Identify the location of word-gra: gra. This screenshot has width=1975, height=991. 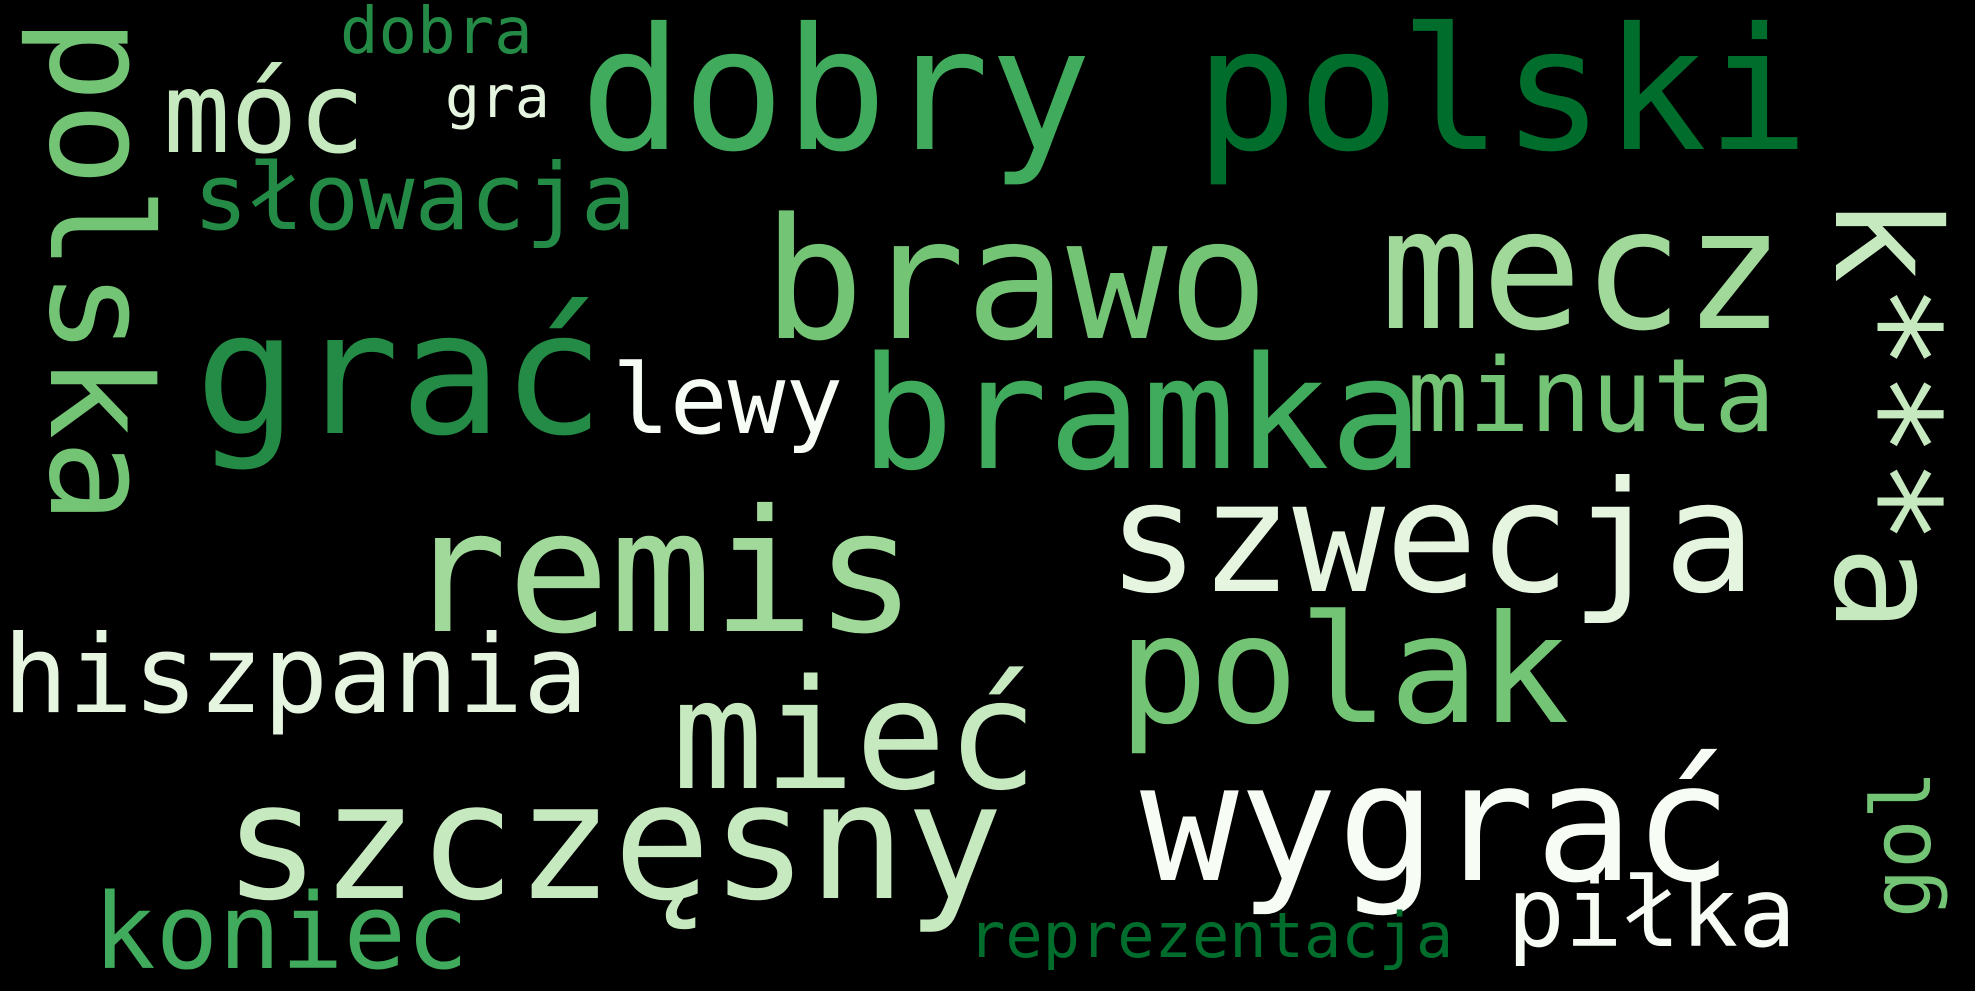
(497, 97).